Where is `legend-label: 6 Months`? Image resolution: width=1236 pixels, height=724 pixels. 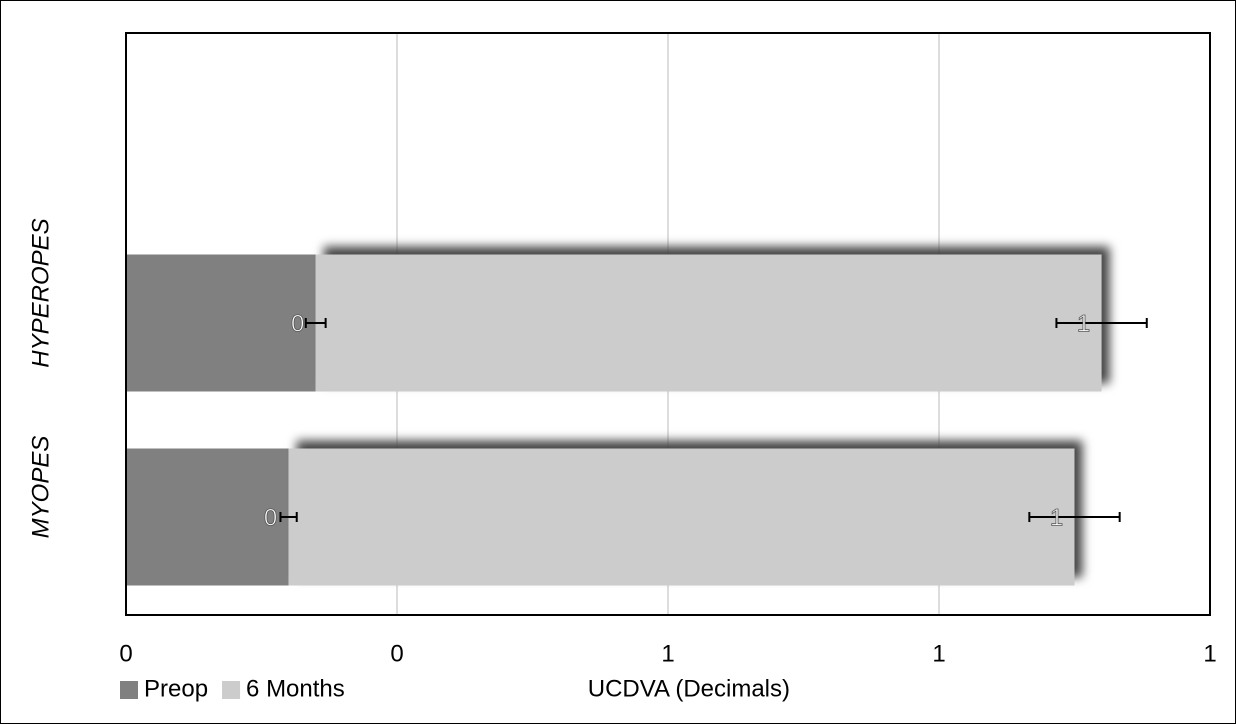
legend-label: 6 Months is located at coordinates (295, 688).